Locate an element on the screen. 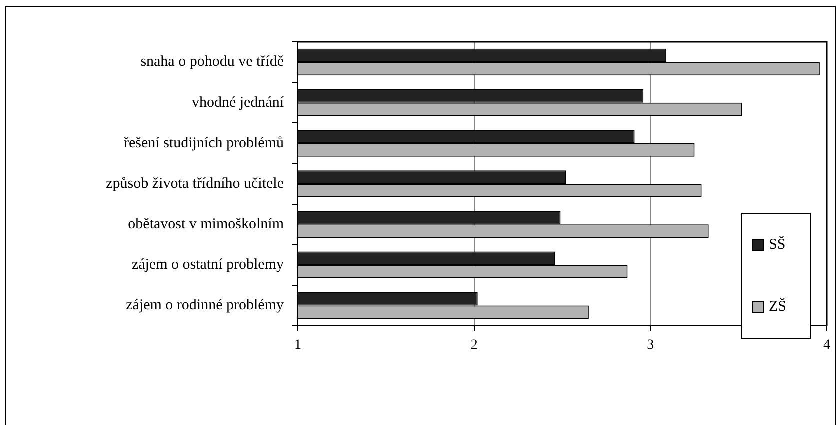 This screenshot has width=840, height=425. y-tick-label: snaha o pohodu ve třídě is located at coordinates (212, 62).